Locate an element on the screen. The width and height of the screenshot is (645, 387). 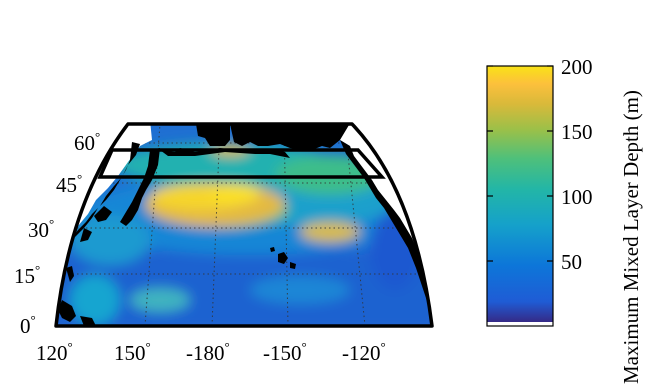
colorbar-tick-150: 150 is located at coordinates (577, 132).